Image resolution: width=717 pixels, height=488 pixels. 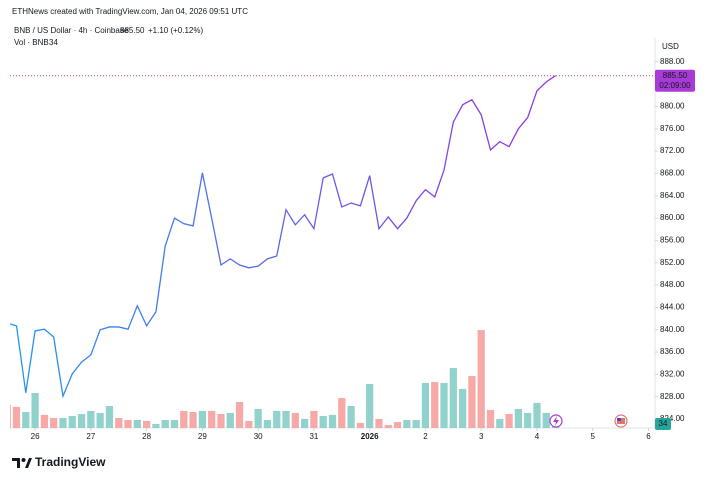 What do you see at coordinates (672, 106) in the screenshot?
I see `y-tick-label: 880.00` at bounding box center [672, 106].